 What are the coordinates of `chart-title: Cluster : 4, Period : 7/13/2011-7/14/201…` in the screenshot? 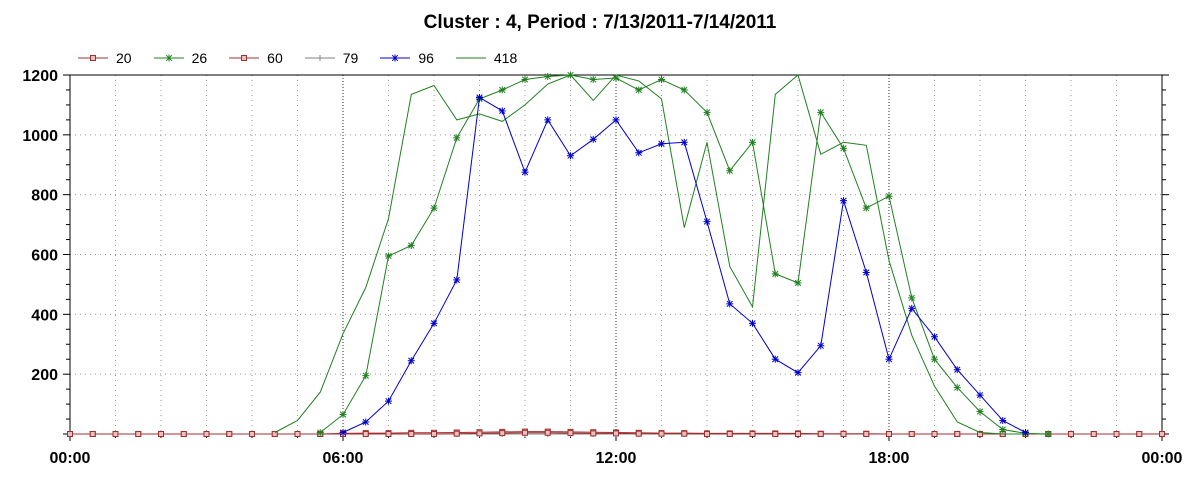 It's located at (600, 22).